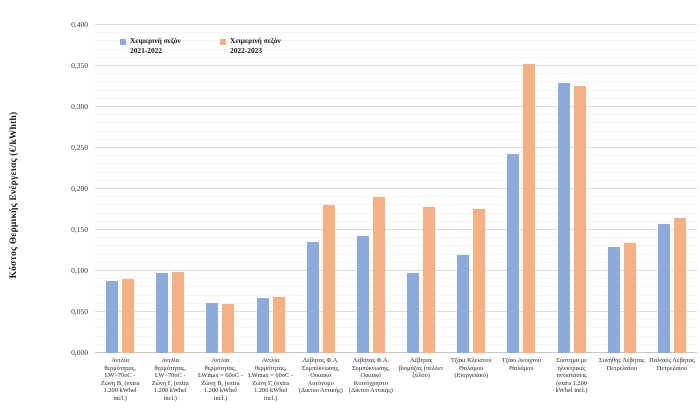 Image resolution: width=700 pixels, height=408 pixels. Describe the element at coordinates (79, 352) in the screenshot. I see `y-tick-label: 0,000` at that location.